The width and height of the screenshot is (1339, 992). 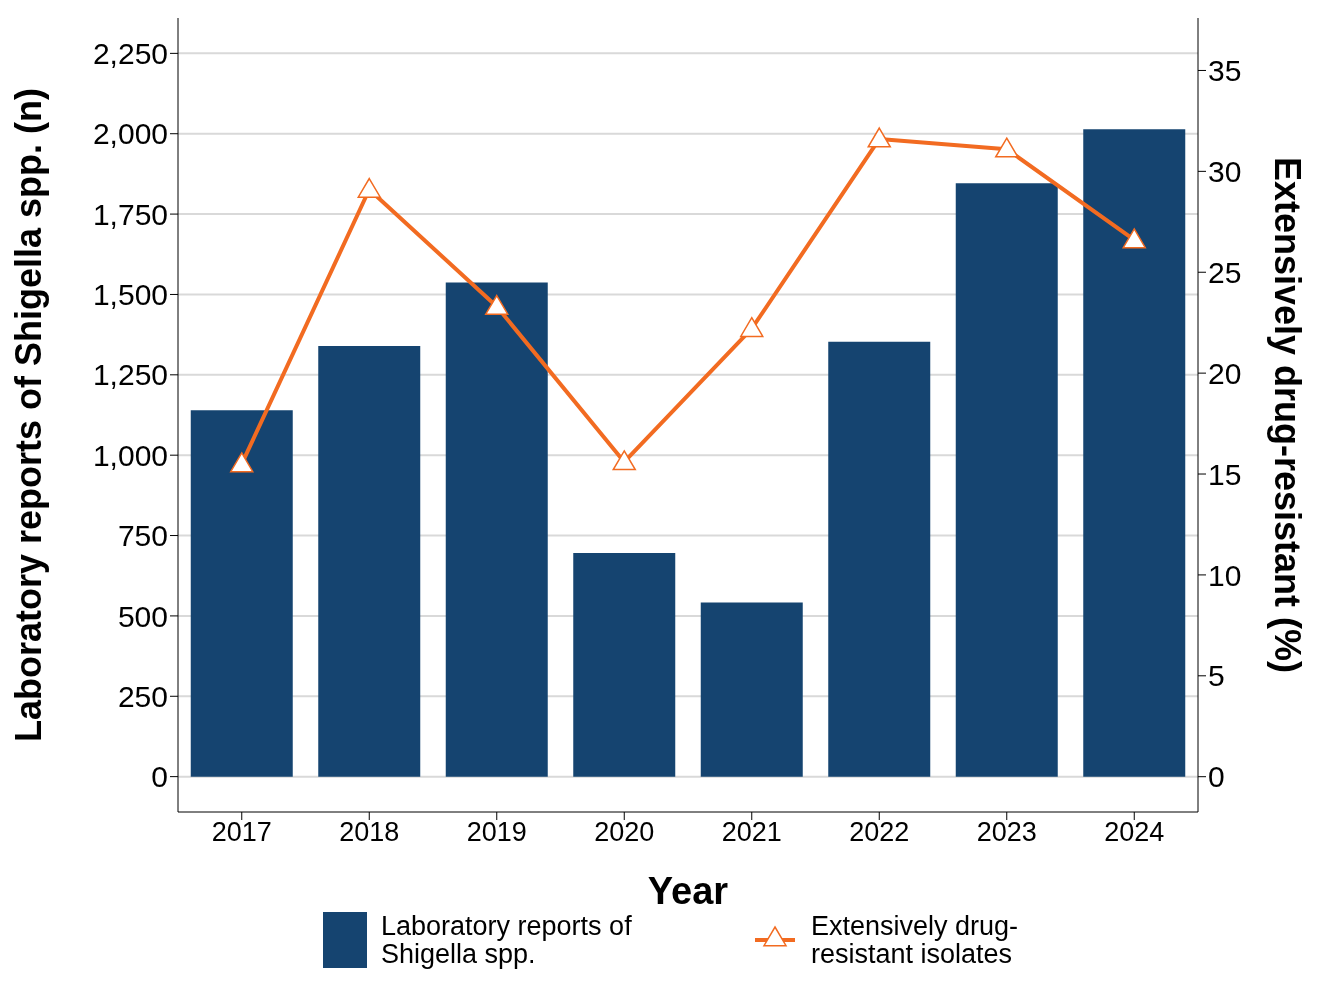 I want to click on y2-tick-label: 35, so click(x=1225, y=71).